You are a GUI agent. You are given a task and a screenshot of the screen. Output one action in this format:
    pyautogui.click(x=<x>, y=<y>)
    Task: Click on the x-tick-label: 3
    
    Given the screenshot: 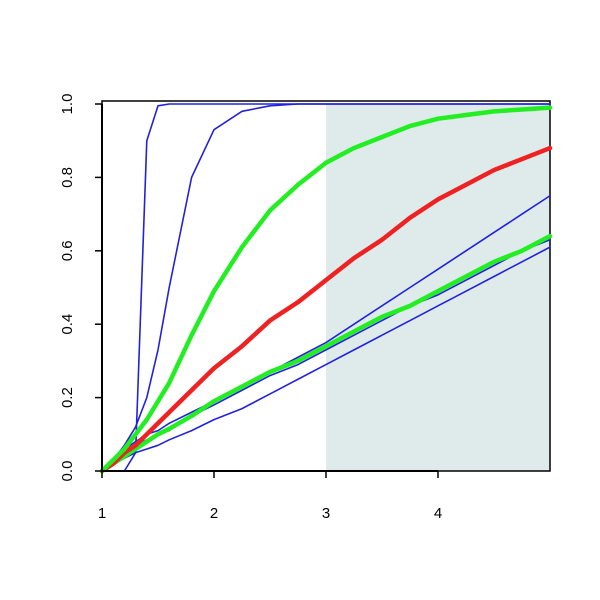 What is the action you would take?
    pyautogui.click(x=326, y=513)
    